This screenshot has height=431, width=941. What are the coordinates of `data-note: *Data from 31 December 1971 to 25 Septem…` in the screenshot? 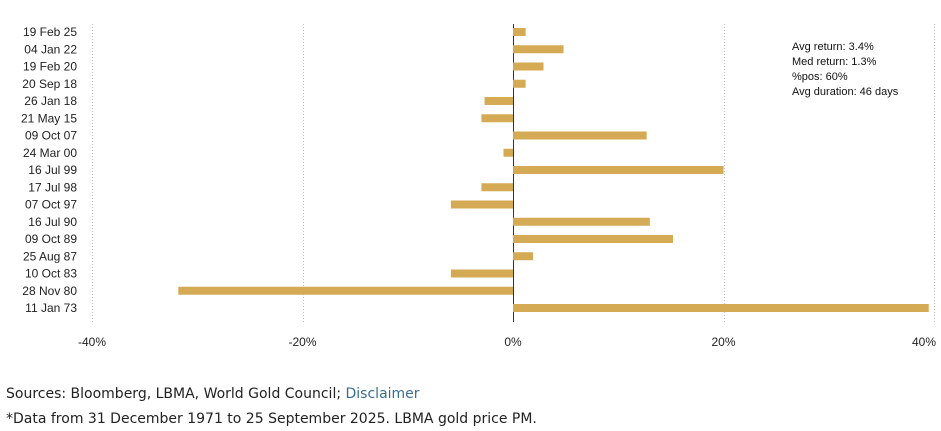 It's located at (271, 419).